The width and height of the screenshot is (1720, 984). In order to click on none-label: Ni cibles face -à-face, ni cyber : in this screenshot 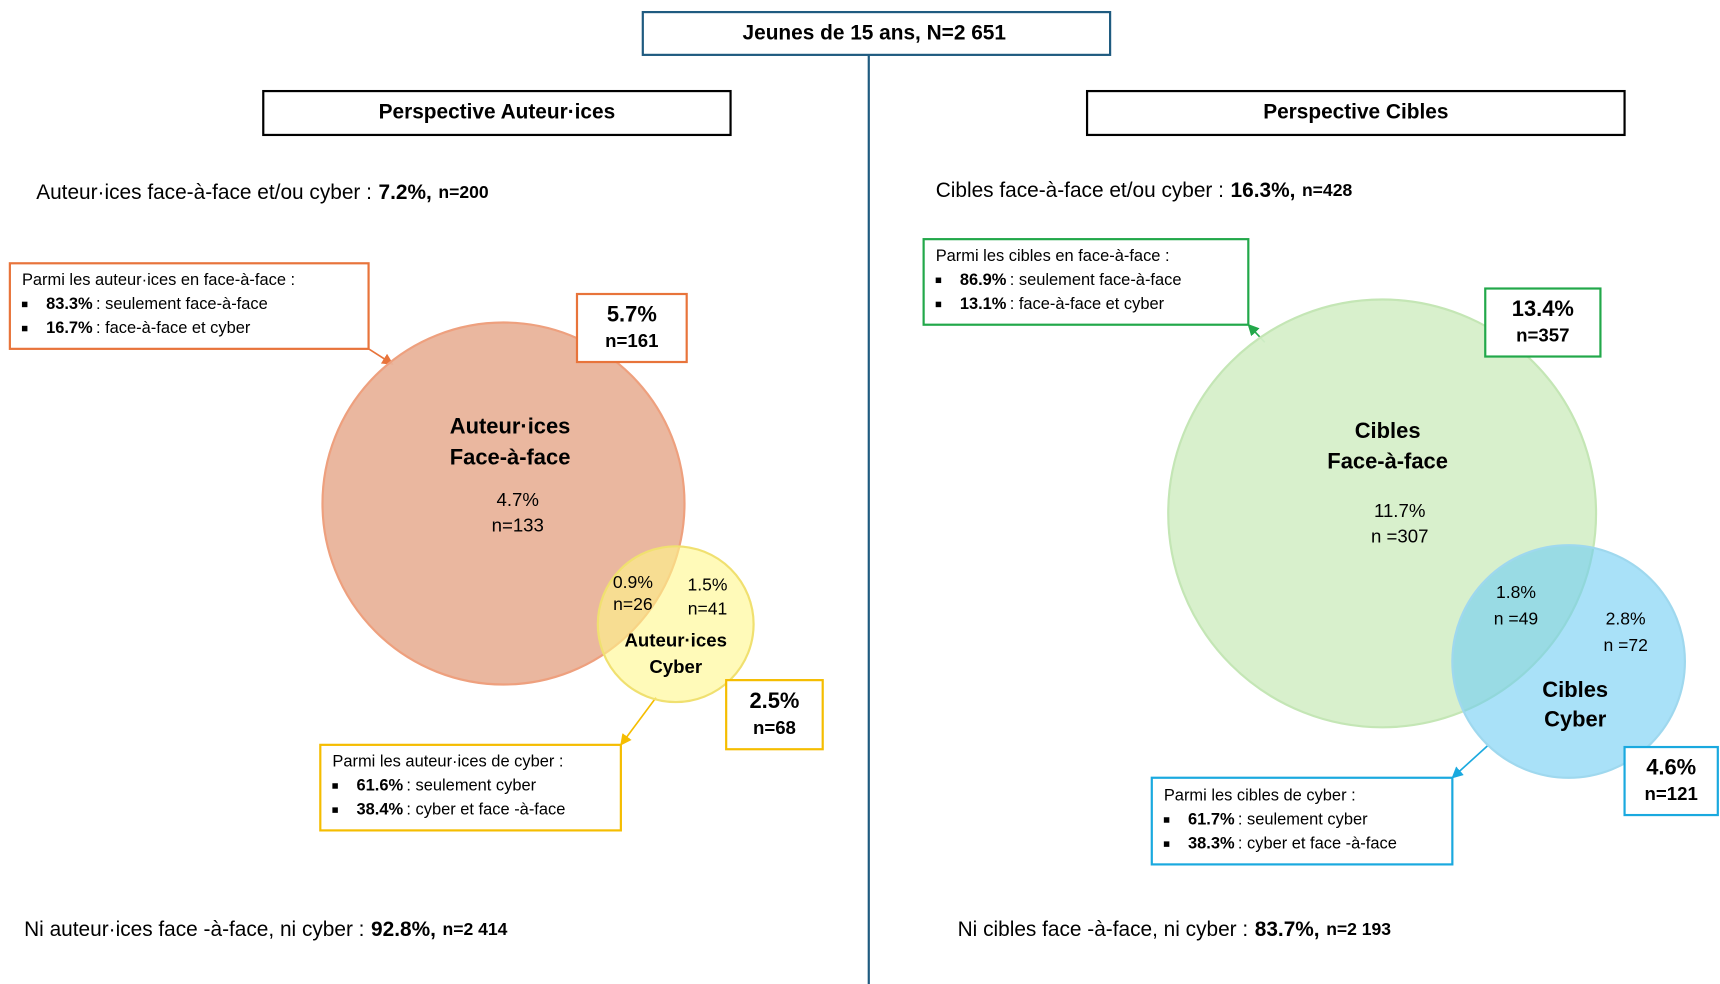, I will do `click(1103, 929)`.